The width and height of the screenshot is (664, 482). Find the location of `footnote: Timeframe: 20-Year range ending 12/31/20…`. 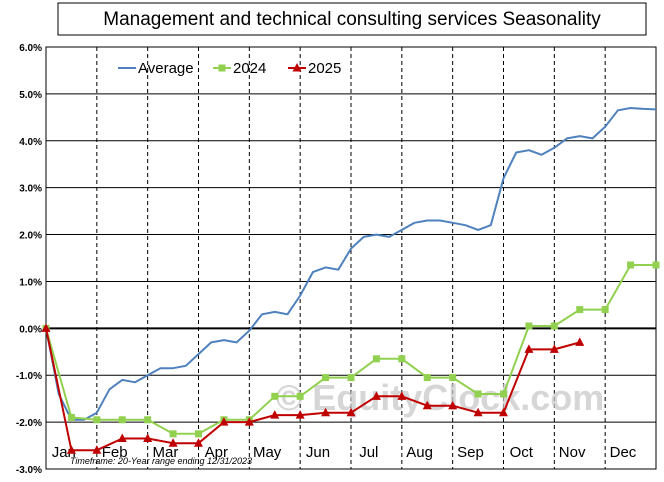

footnote: Timeframe: 20-Year range ending 12/31/20… is located at coordinates (161, 461).